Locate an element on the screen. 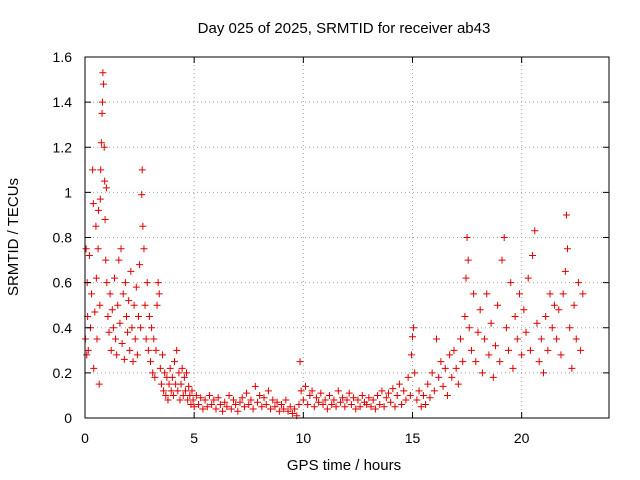  y-tick-label: 0 is located at coordinates (68, 418).